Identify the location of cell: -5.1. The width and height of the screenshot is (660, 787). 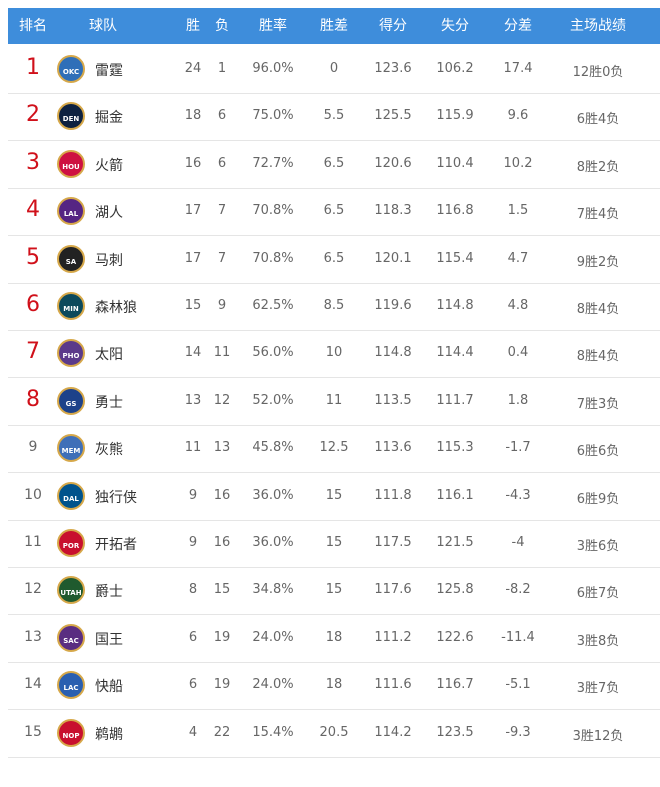
(518, 685).